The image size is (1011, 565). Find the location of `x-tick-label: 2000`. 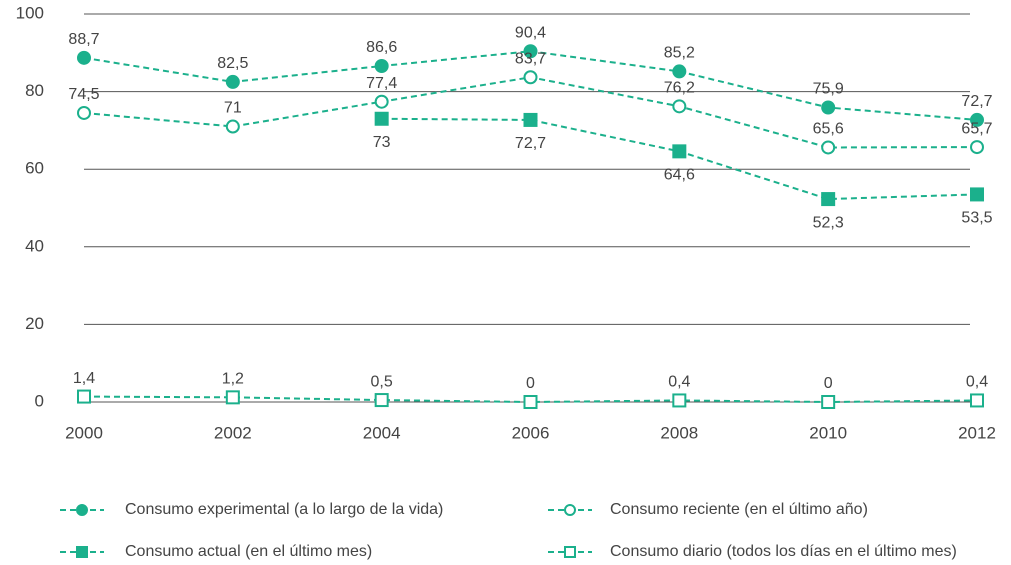

x-tick-label: 2000 is located at coordinates (84, 432).